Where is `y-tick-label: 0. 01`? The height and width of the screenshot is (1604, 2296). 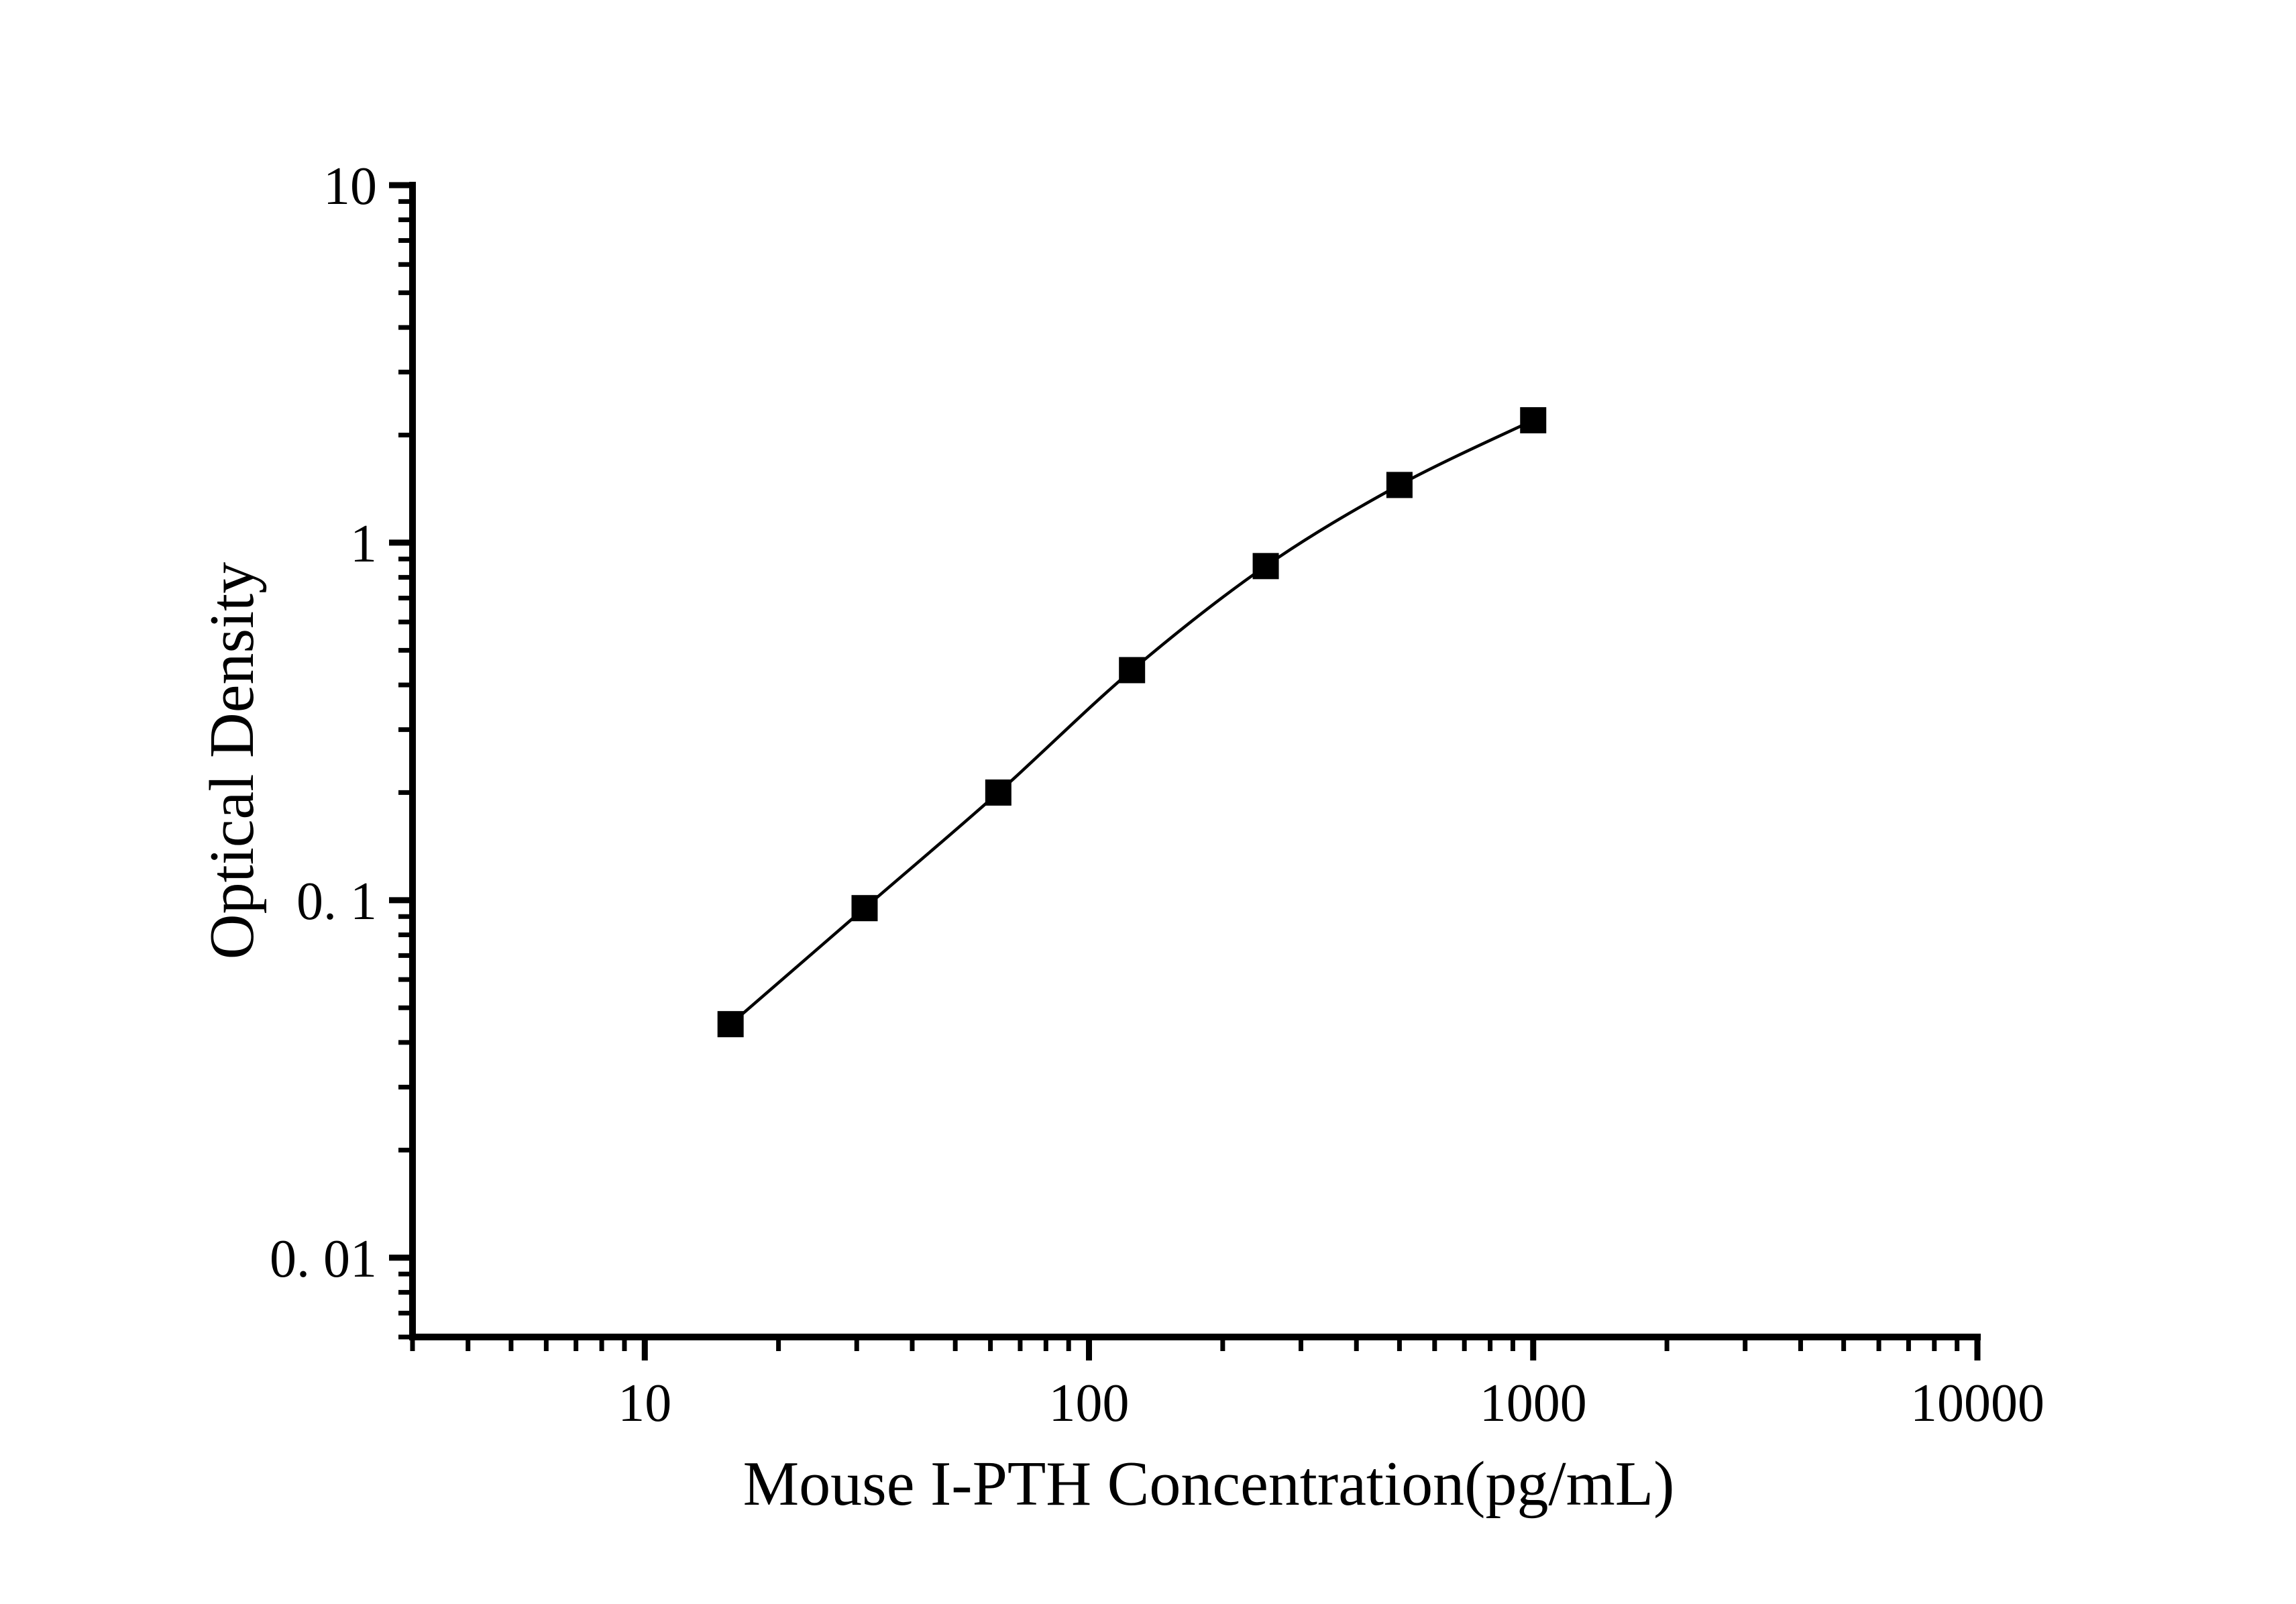 y-tick-label: 0. 01 is located at coordinates (323, 1259).